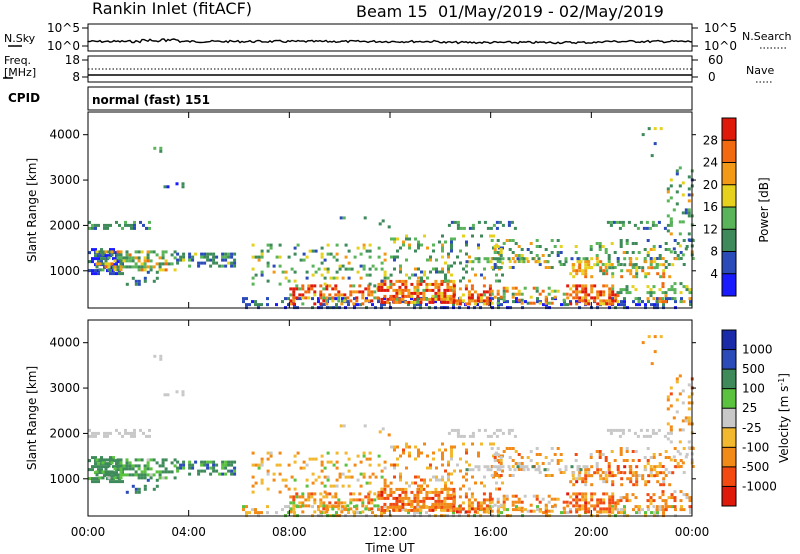  What do you see at coordinates (64, 271) in the screenshot?
I see `y-tick-label: 1000` at bounding box center [64, 271].